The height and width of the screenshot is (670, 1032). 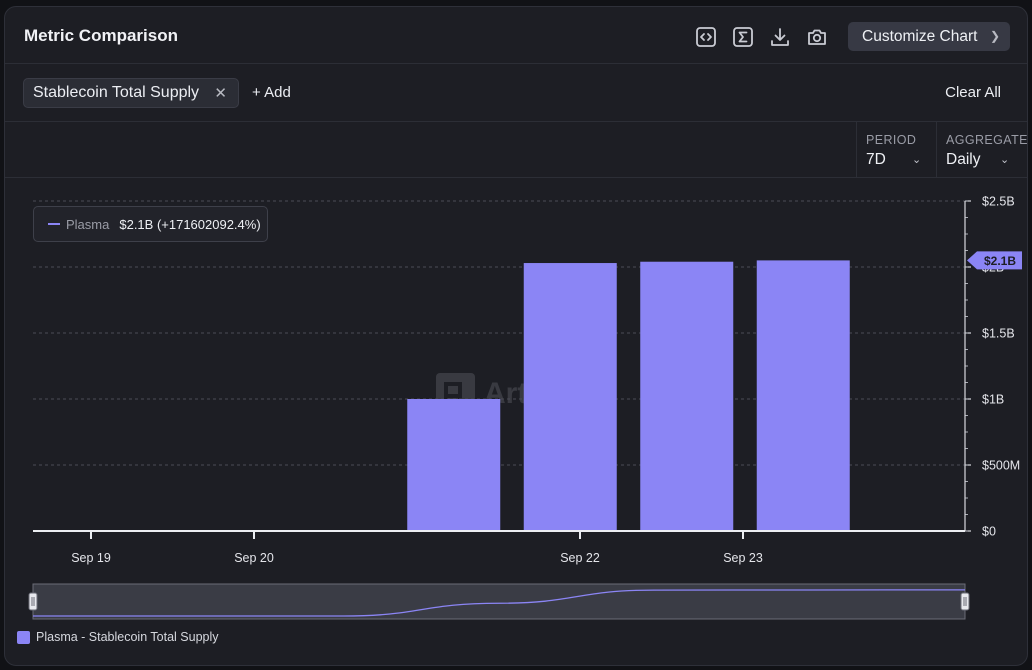 What do you see at coordinates (101, 35) in the screenshot?
I see `panel-title: Metric Comparison` at bounding box center [101, 35].